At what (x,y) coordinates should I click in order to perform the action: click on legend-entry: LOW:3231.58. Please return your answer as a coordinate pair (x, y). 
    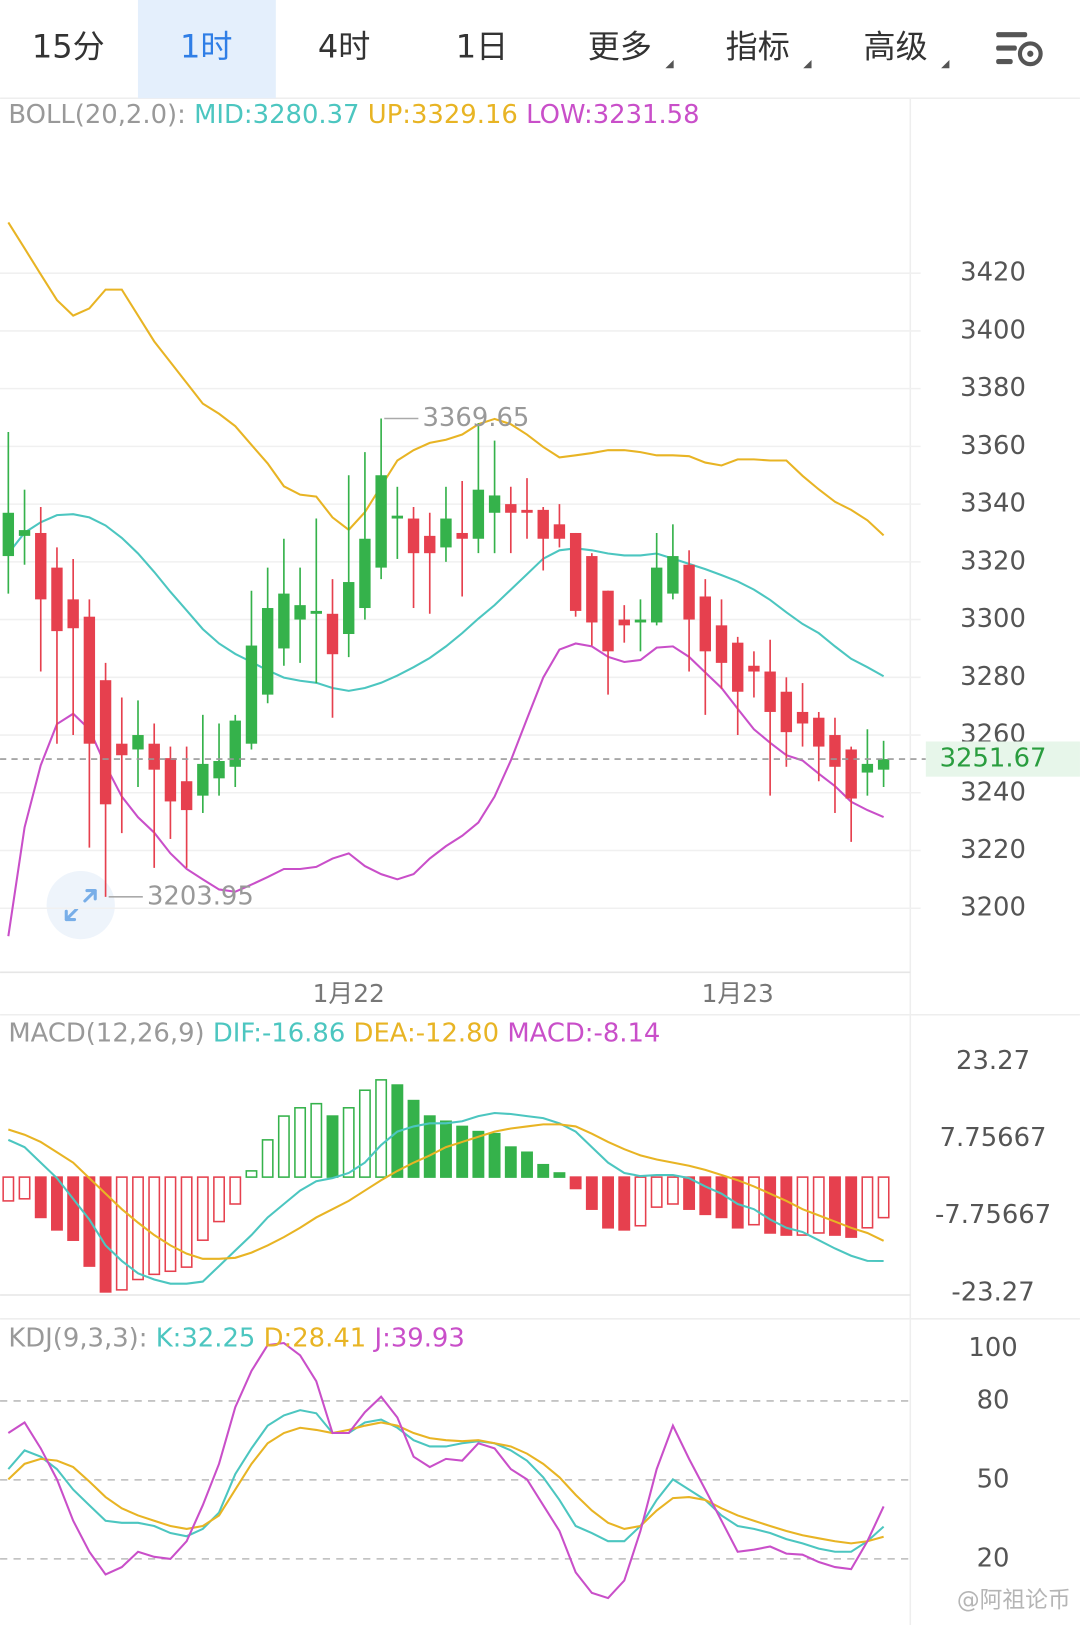
    Looking at the image, I should click on (612, 114).